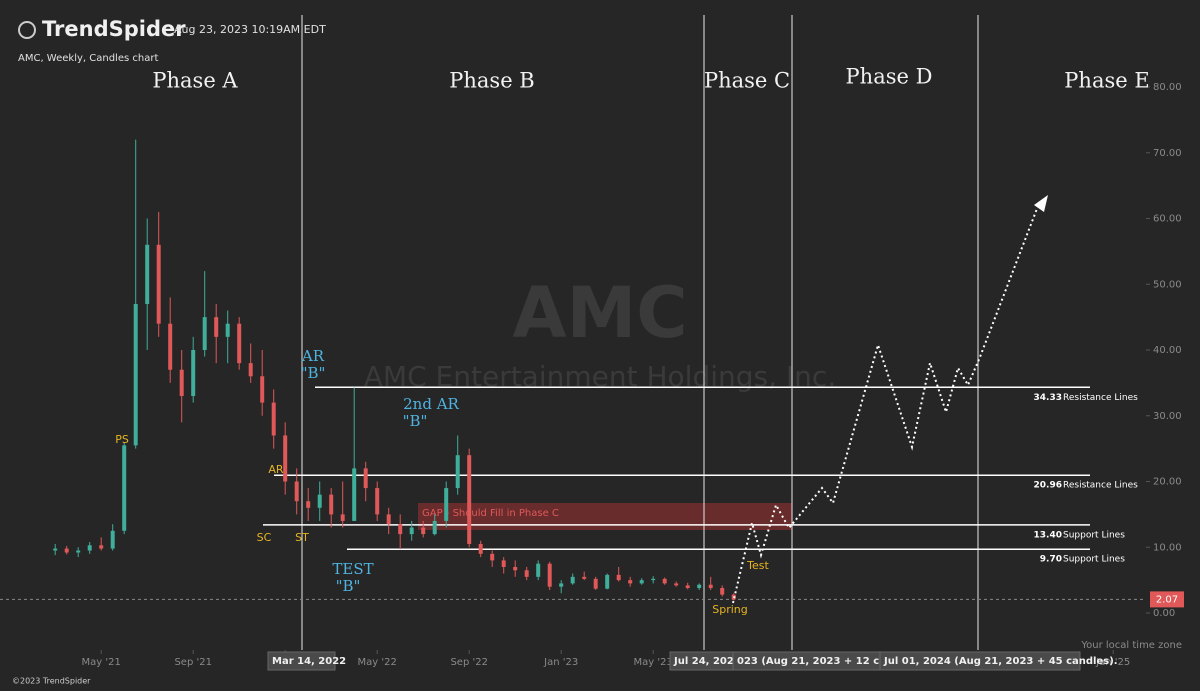 This screenshot has width=1200, height=691. Describe the element at coordinates (193, 662) in the screenshot. I see `x-tick-label: Sep '21` at that location.